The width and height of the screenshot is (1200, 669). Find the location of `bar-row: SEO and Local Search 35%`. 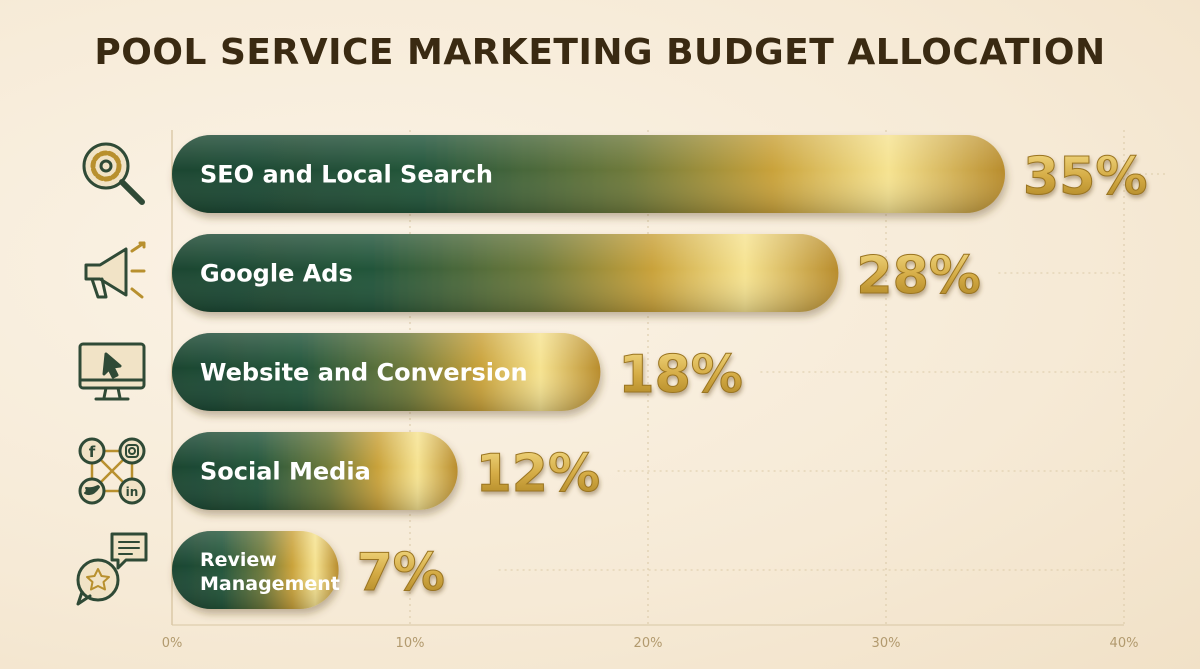

bar-row: SEO and Local Search 35% is located at coordinates (660, 174).